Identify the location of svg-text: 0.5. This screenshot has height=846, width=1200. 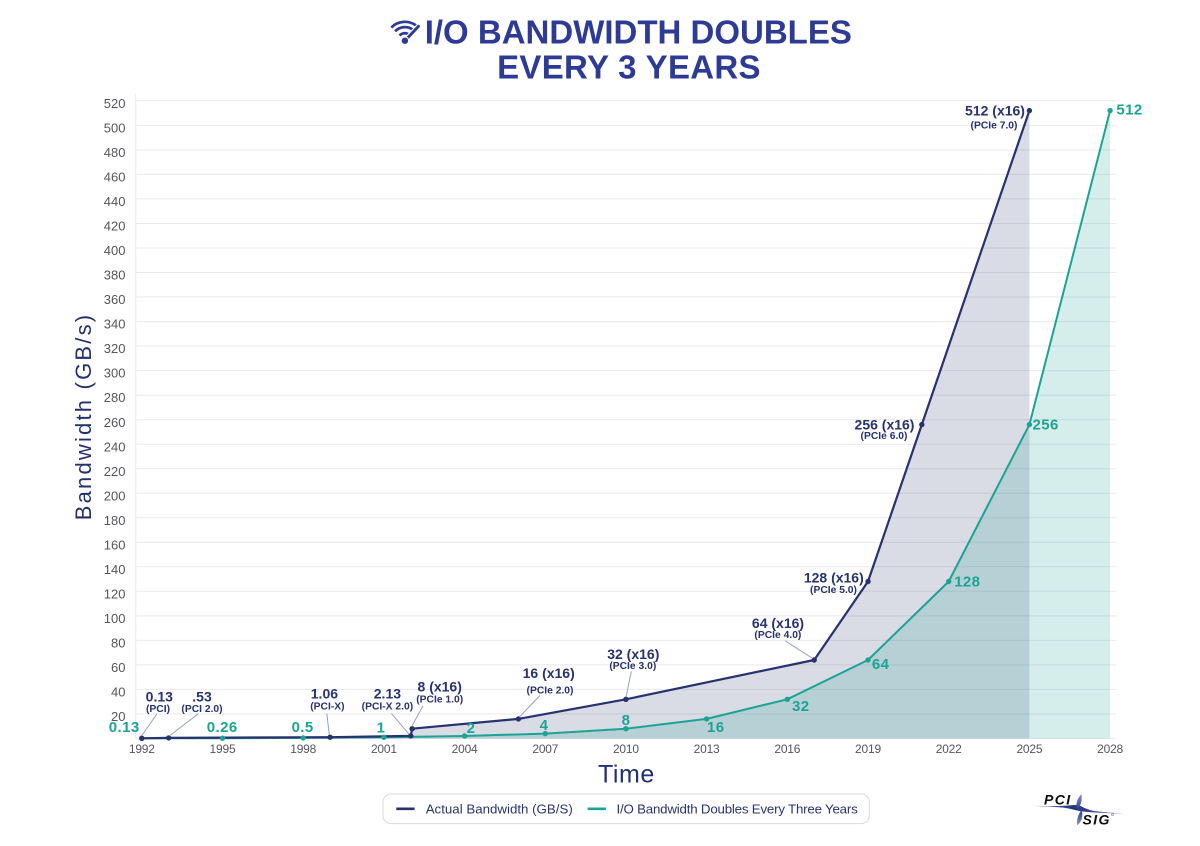
(303, 727).